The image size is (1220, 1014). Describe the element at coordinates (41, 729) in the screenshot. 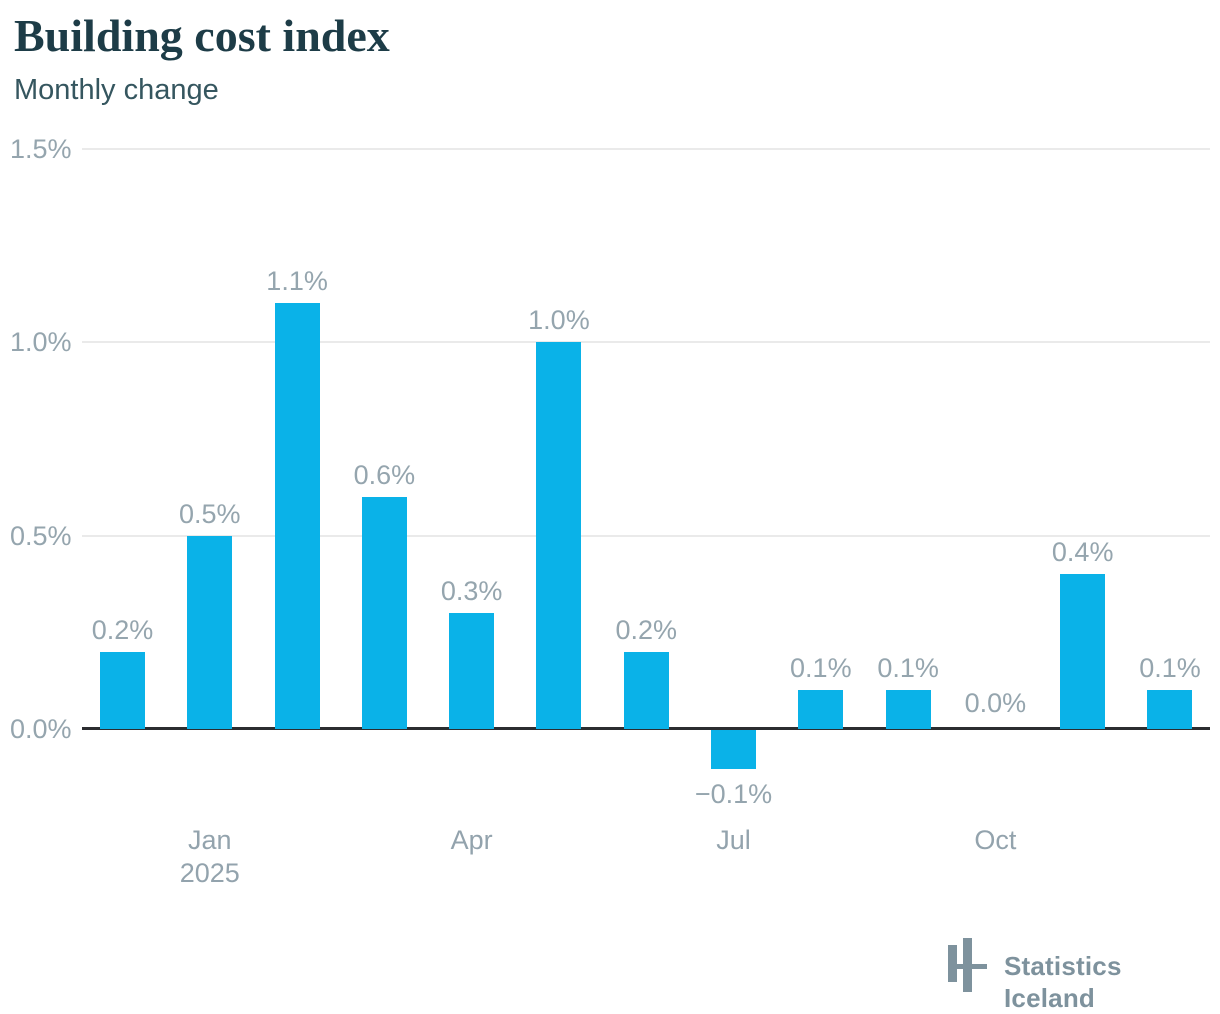

I see `y-axis-tick-label: 0.0%` at that location.